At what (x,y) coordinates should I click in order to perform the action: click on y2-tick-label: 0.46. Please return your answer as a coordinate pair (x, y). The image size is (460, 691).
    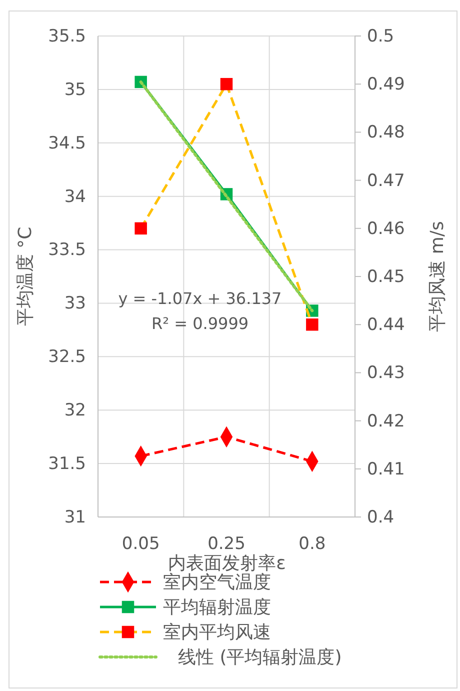
    Looking at the image, I should click on (386, 228).